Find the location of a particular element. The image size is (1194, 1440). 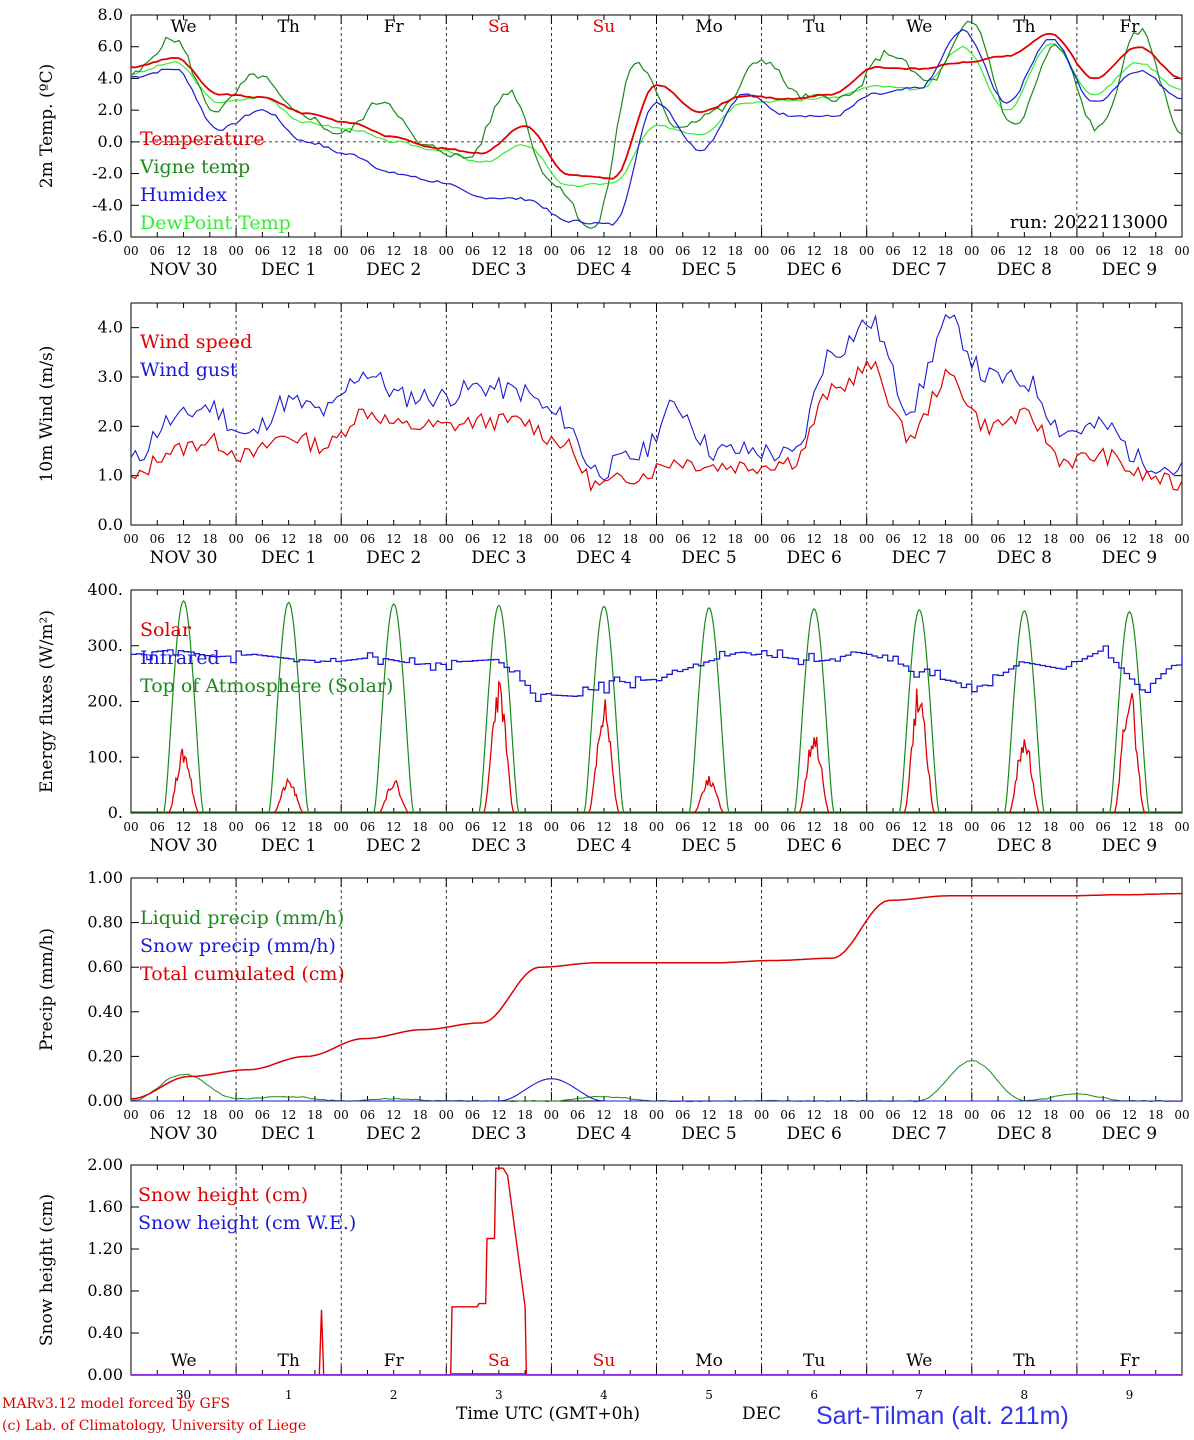

day-number-label: 5 is located at coordinates (709, 1395).